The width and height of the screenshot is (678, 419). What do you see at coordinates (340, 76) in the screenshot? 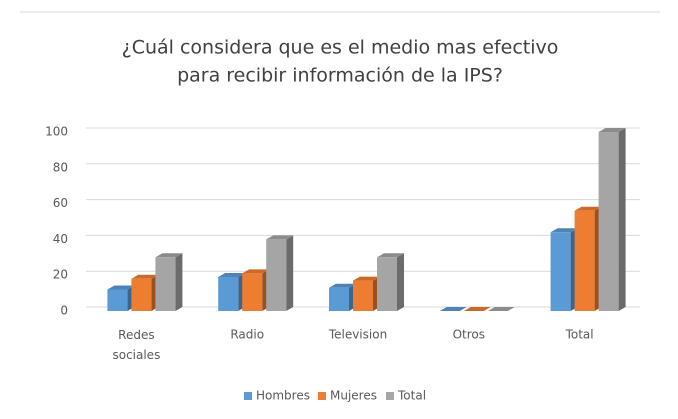
I see `chart-title: para recibir información de la IPS?` at bounding box center [340, 76].